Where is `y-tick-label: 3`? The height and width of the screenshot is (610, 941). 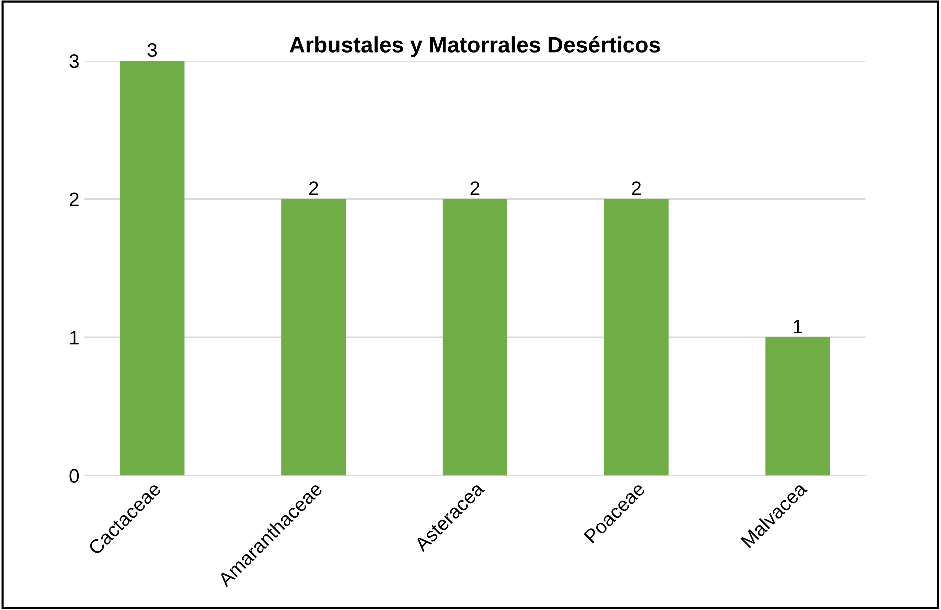
y-tick-label: 3 is located at coordinates (74, 61).